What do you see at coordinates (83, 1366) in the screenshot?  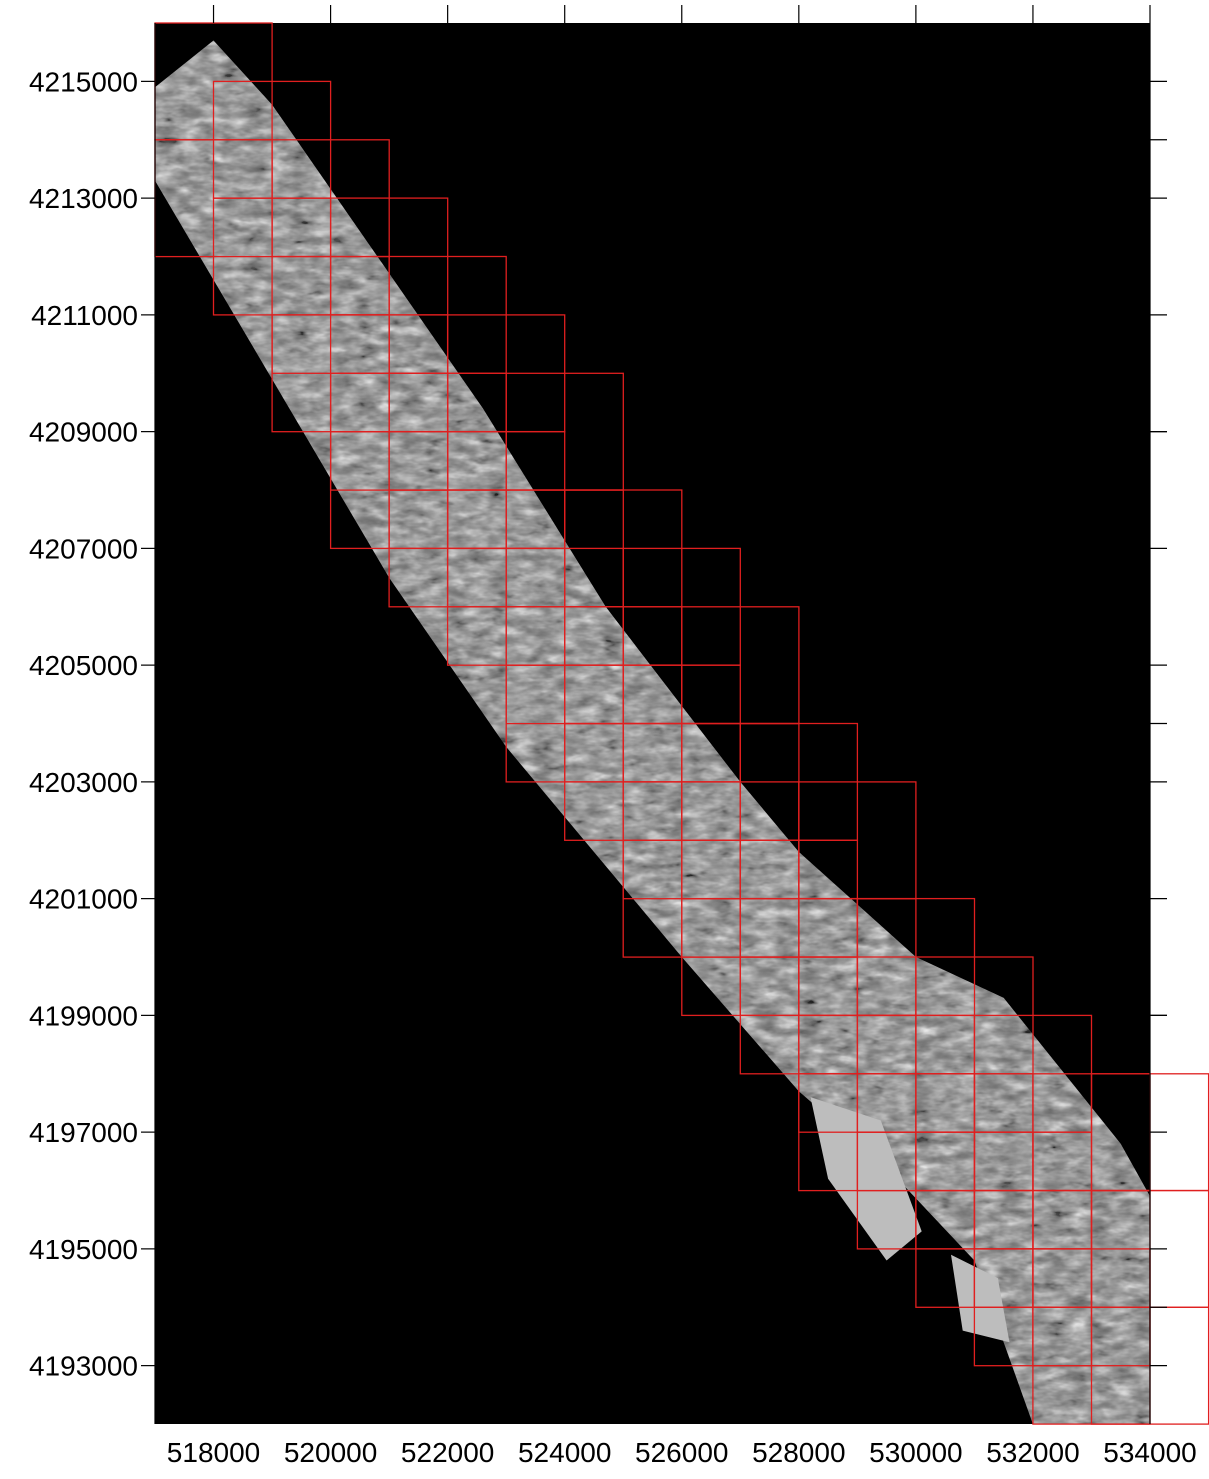 I see `y-tick-label: 4193000` at bounding box center [83, 1366].